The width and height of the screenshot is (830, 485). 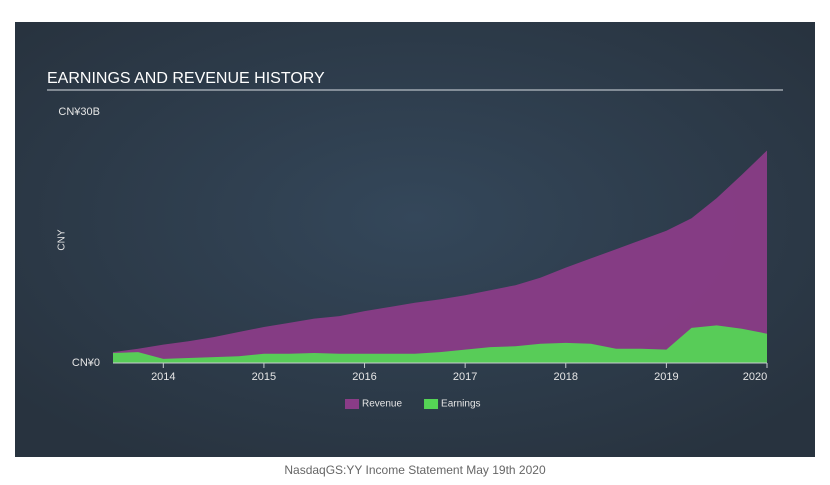 What do you see at coordinates (382, 404) in the screenshot?
I see `legend-label: Revenue` at bounding box center [382, 404].